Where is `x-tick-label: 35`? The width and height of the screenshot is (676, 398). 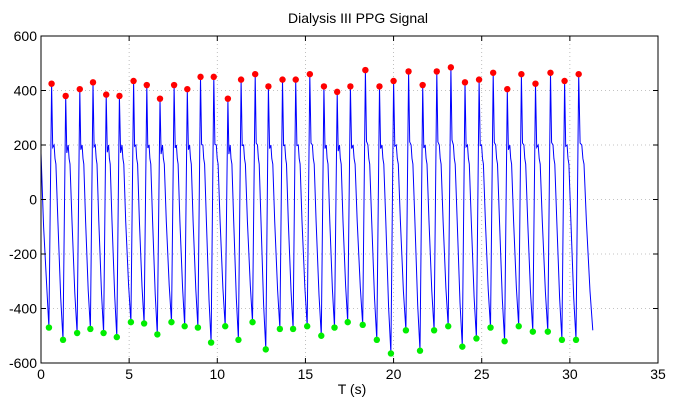 x-tick-label: 35 is located at coordinates (658, 374).